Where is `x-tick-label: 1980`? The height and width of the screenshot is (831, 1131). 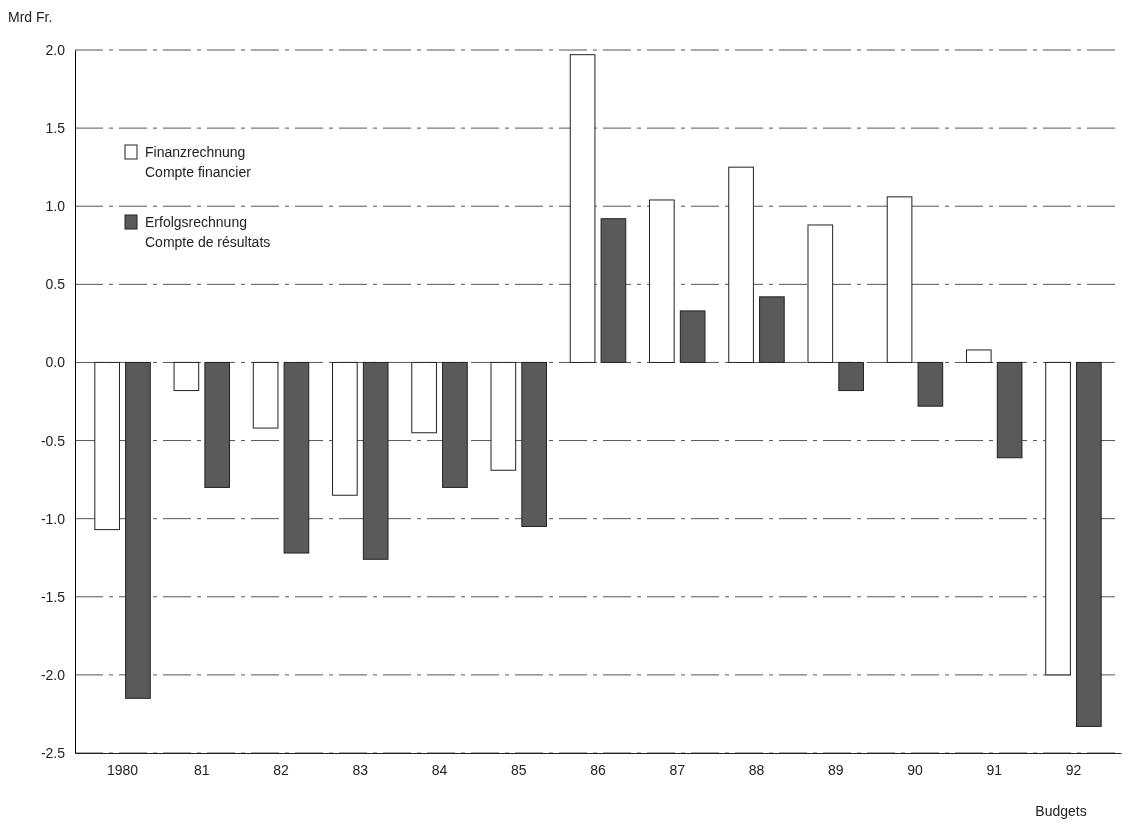
x-tick-label: 1980 is located at coordinates (122, 769).